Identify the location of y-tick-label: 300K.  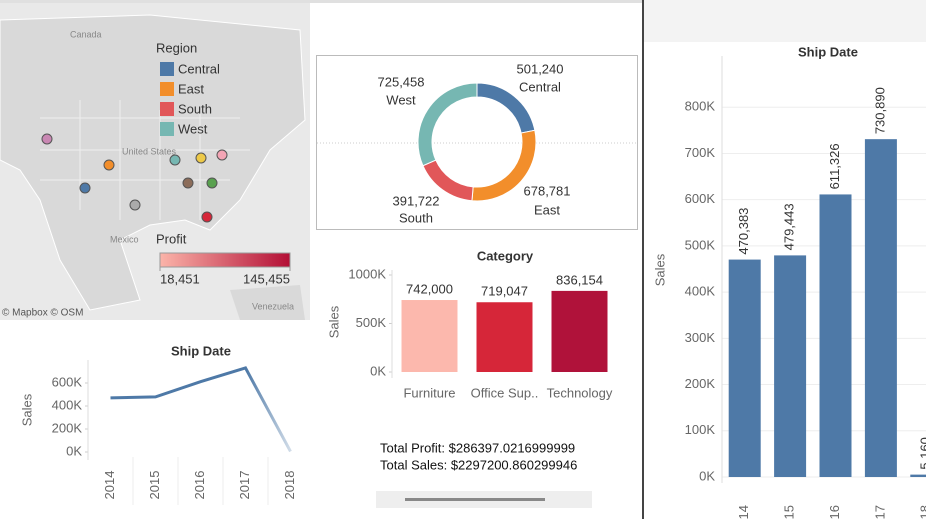
(700, 337).